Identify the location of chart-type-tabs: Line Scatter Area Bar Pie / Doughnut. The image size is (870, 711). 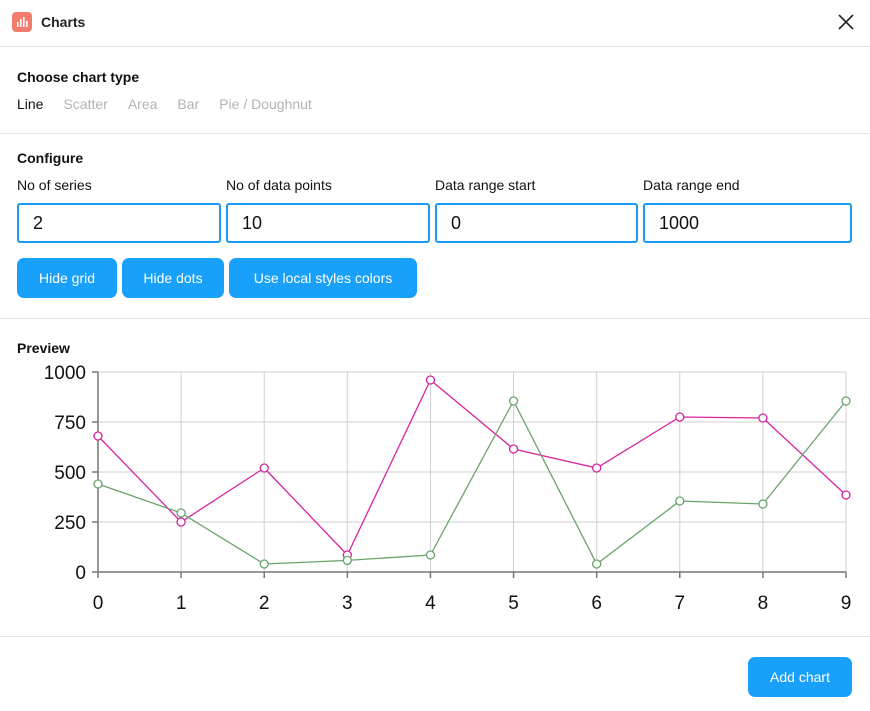
(174, 104).